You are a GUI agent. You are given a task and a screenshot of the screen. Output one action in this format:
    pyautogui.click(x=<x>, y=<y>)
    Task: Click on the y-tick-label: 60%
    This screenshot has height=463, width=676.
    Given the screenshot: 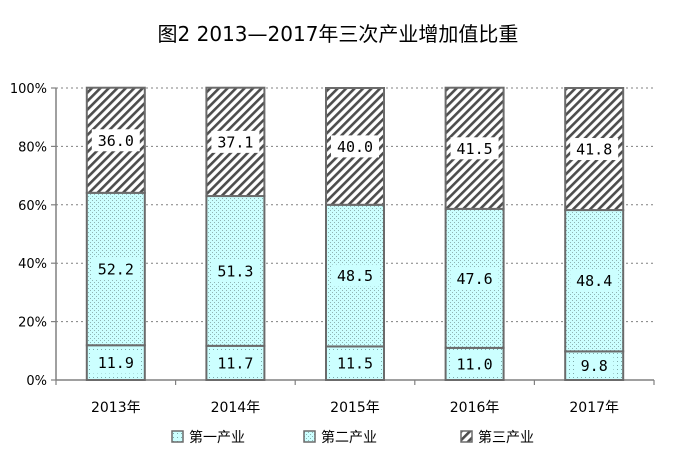 What is the action you would take?
    pyautogui.click(x=32, y=206)
    